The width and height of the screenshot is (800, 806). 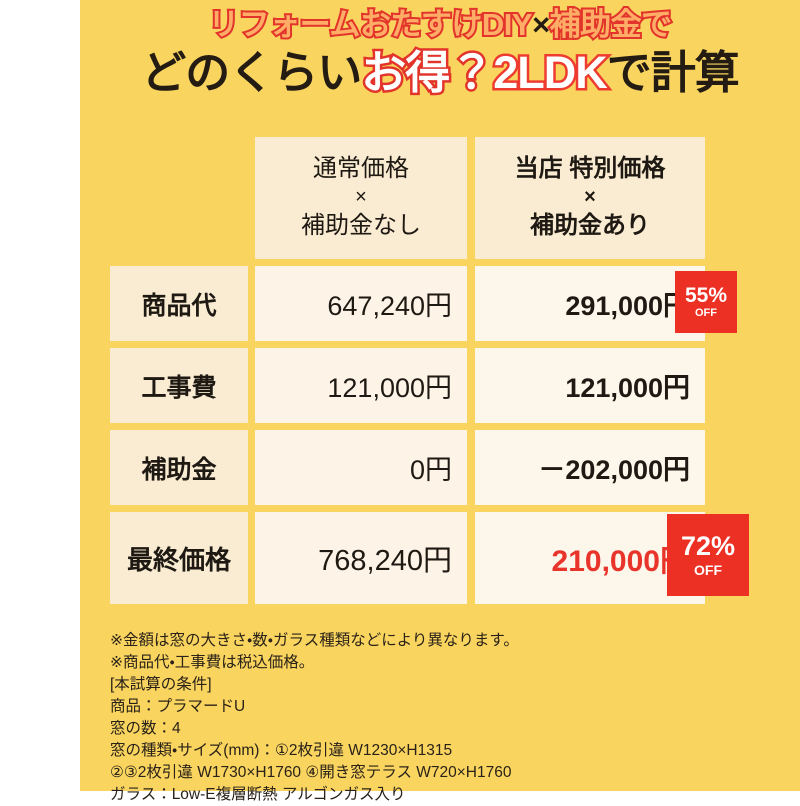 I want to click on badge-percent: 55%, so click(x=706, y=295).